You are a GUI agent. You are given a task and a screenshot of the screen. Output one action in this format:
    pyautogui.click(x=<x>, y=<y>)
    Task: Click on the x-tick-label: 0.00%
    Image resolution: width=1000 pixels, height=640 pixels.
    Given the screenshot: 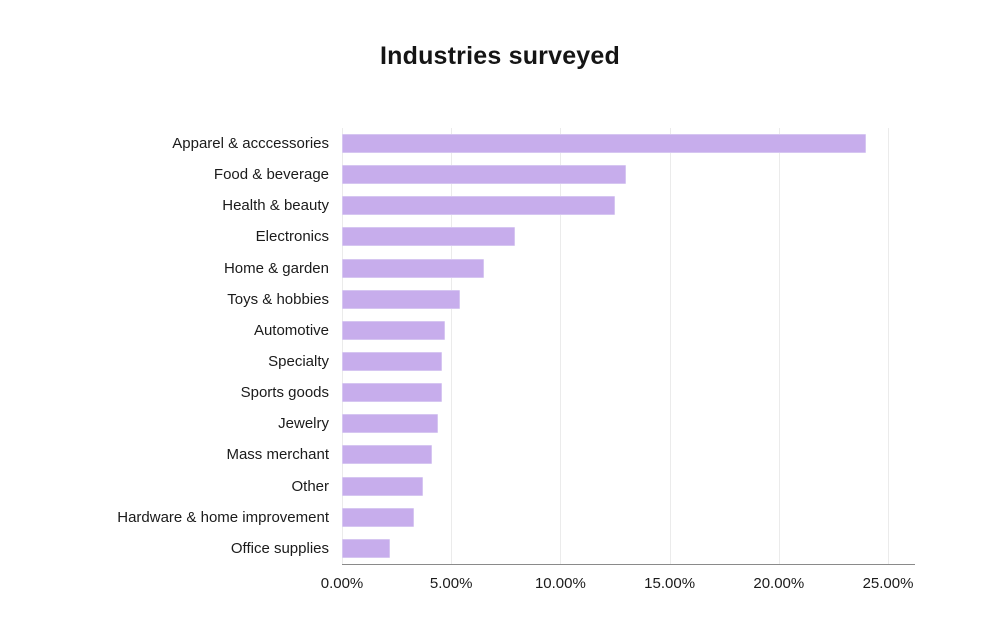 What is the action you would take?
    pyautogui.click(x=342, y=583)
    